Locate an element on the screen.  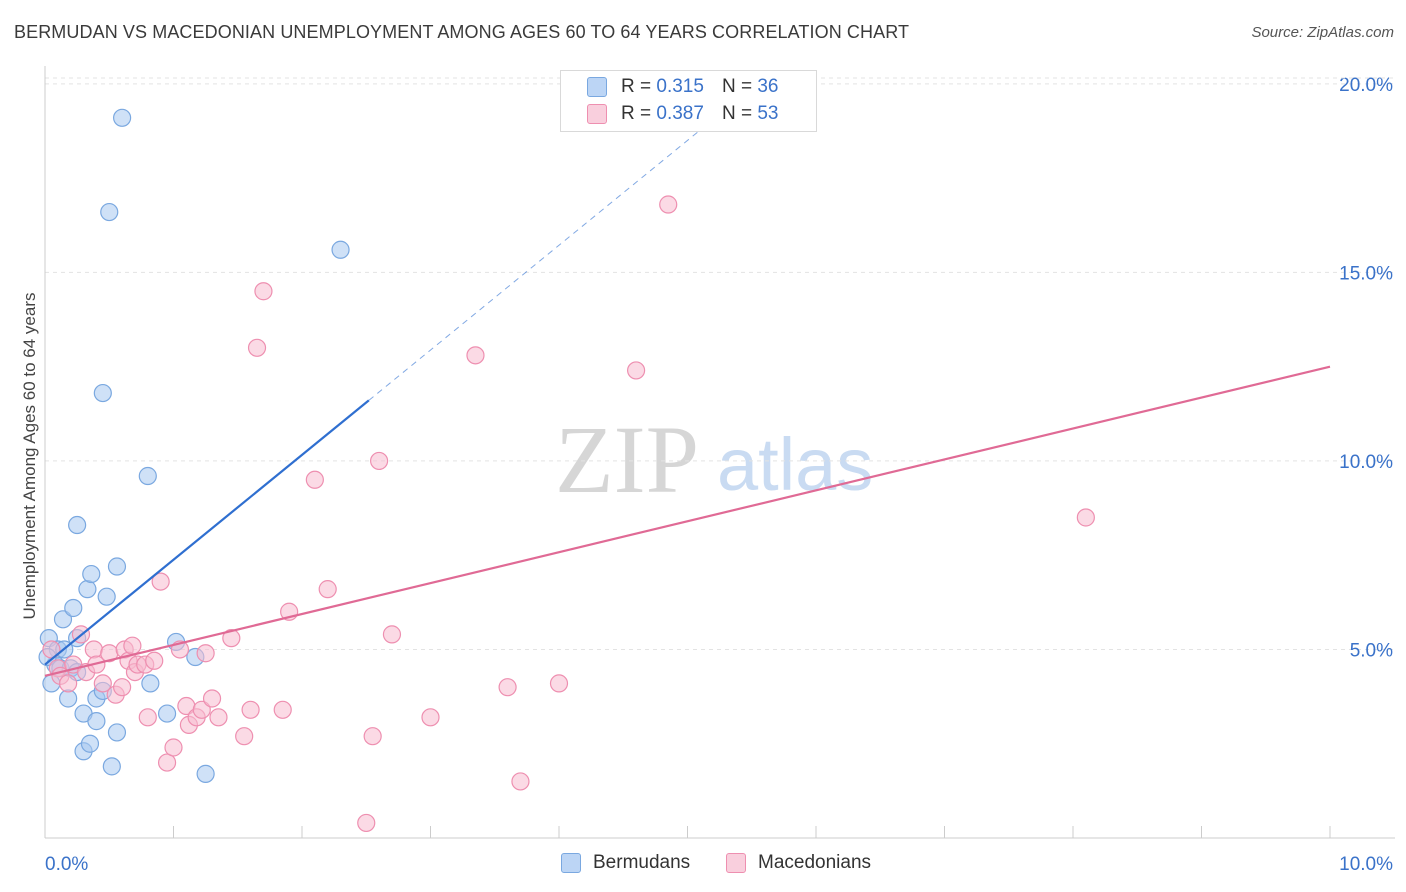
source-label: Source: ZipAtlas.com is located at coordinates (1322, 32).